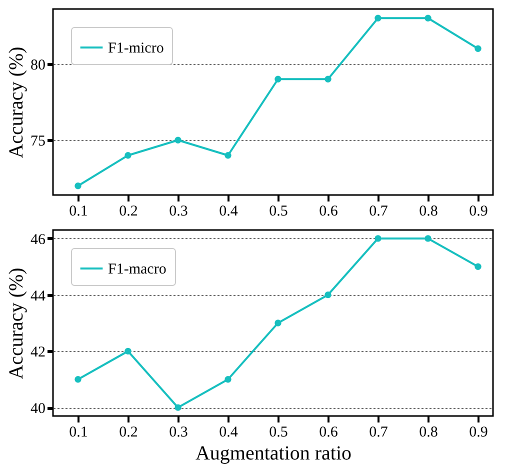  Describe the element at coordinates (38, 409) in the screenshot. I see `y-tick-label: 40` at that location.